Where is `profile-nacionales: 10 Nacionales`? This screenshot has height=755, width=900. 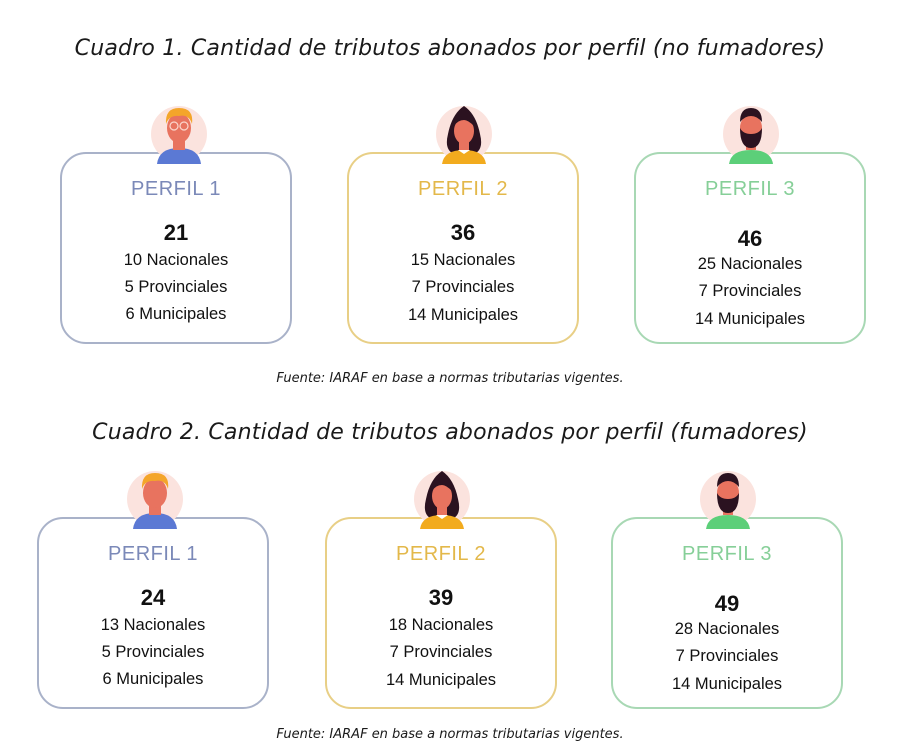 profile-nacionales: 10 Nacionales is located at coordinates (176, 260).